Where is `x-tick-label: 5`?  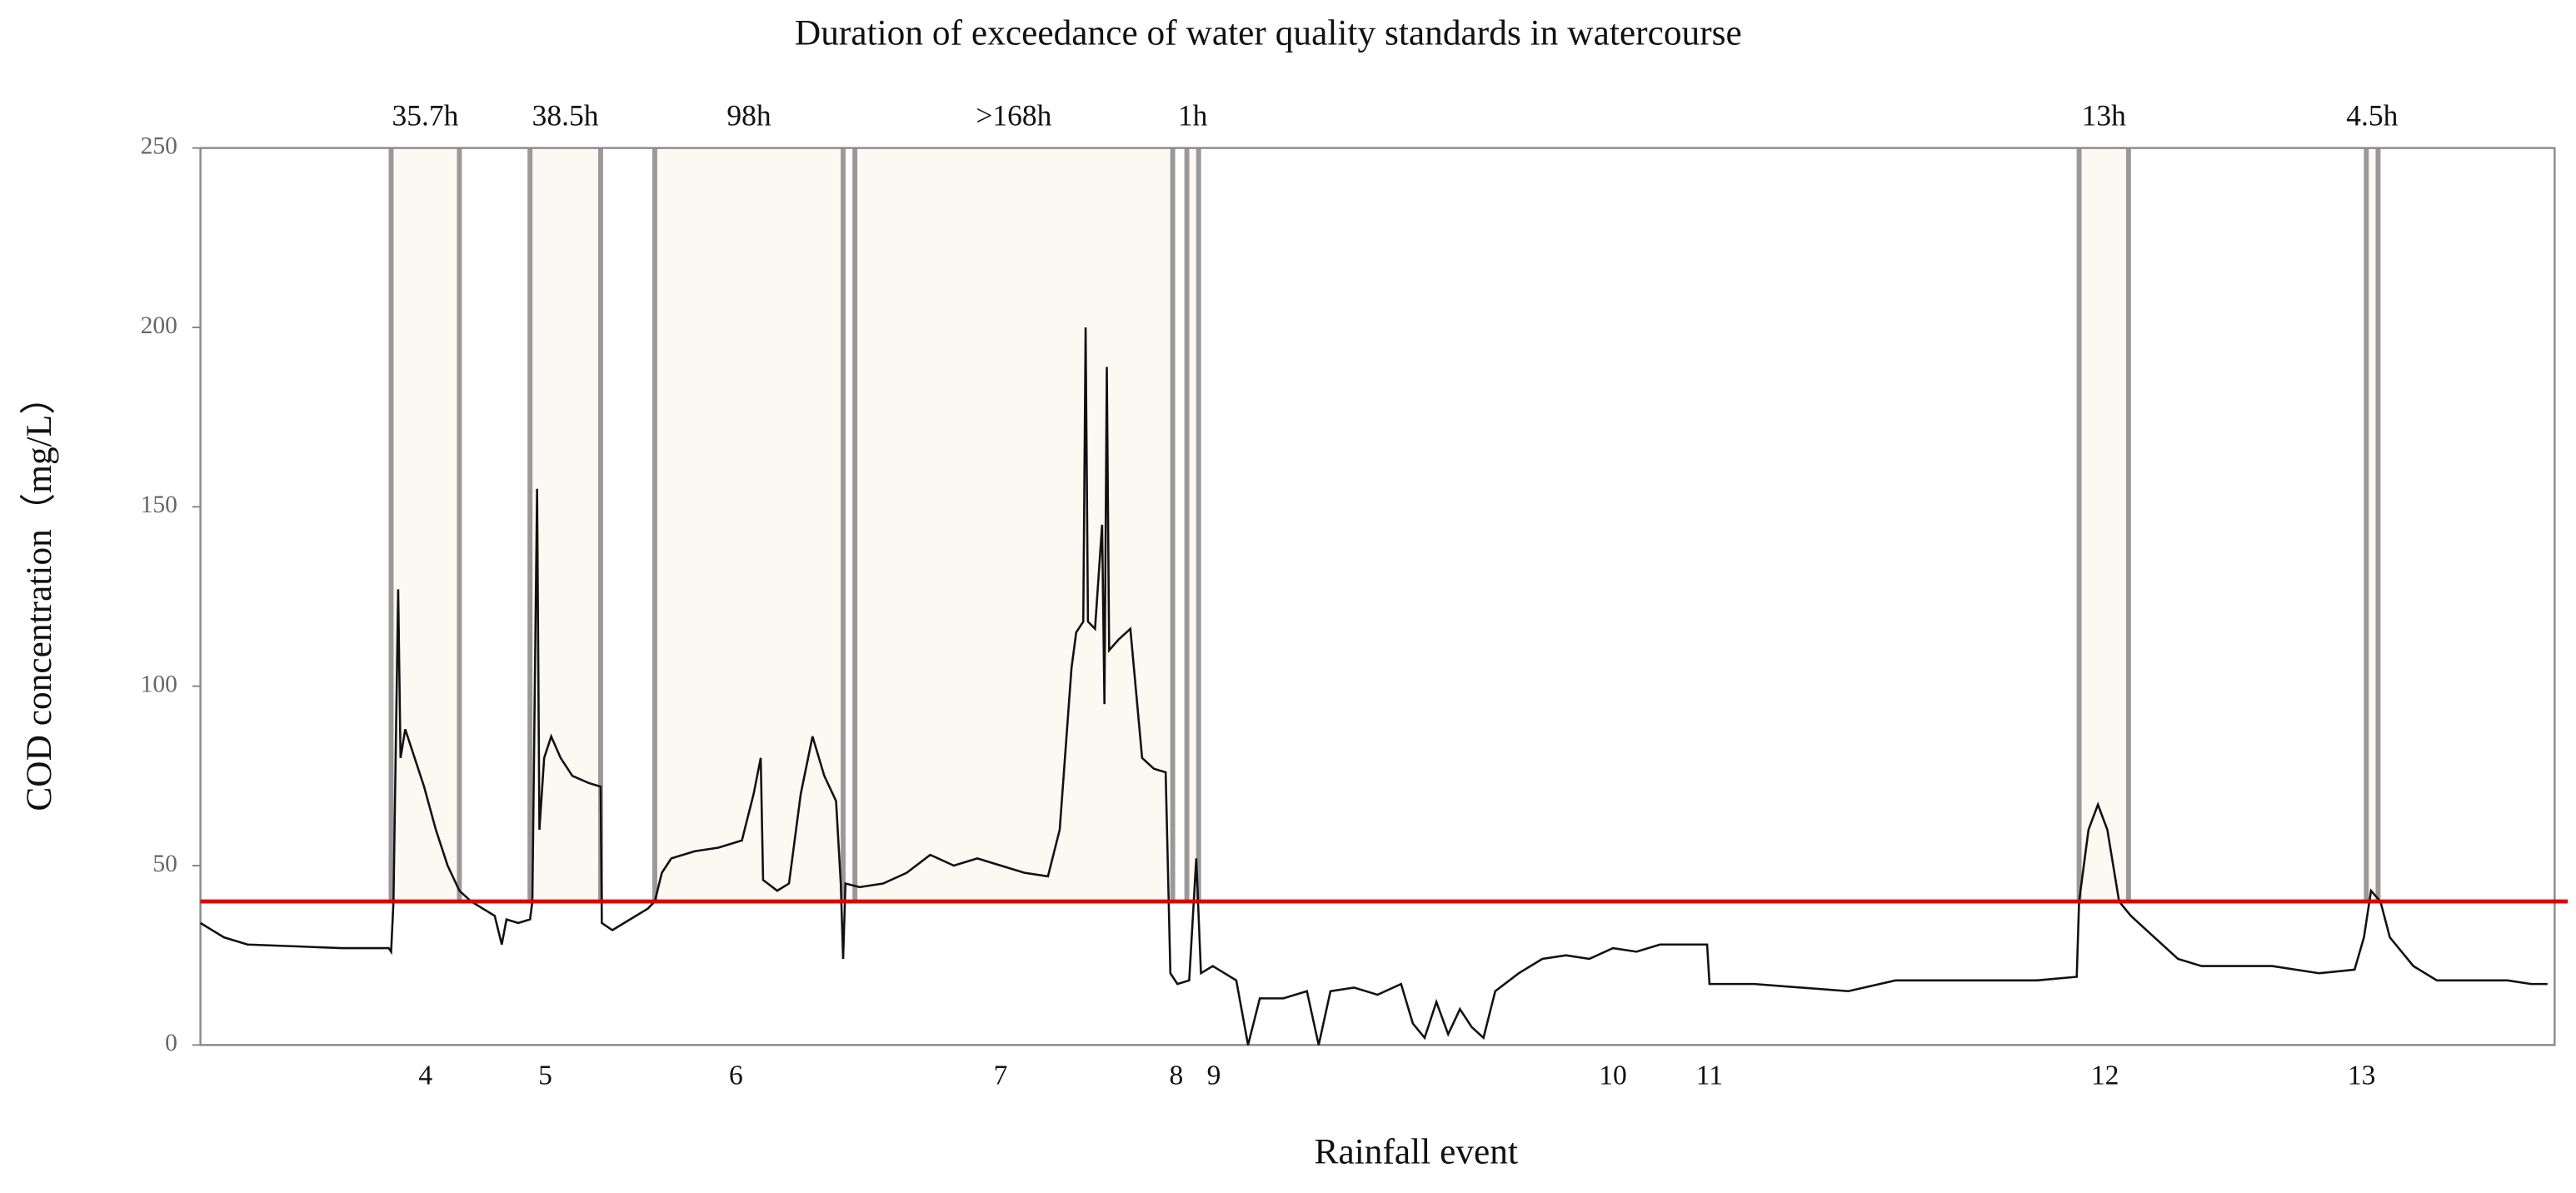
x-tick-label: 5 is located at coordinates (545, 1075).